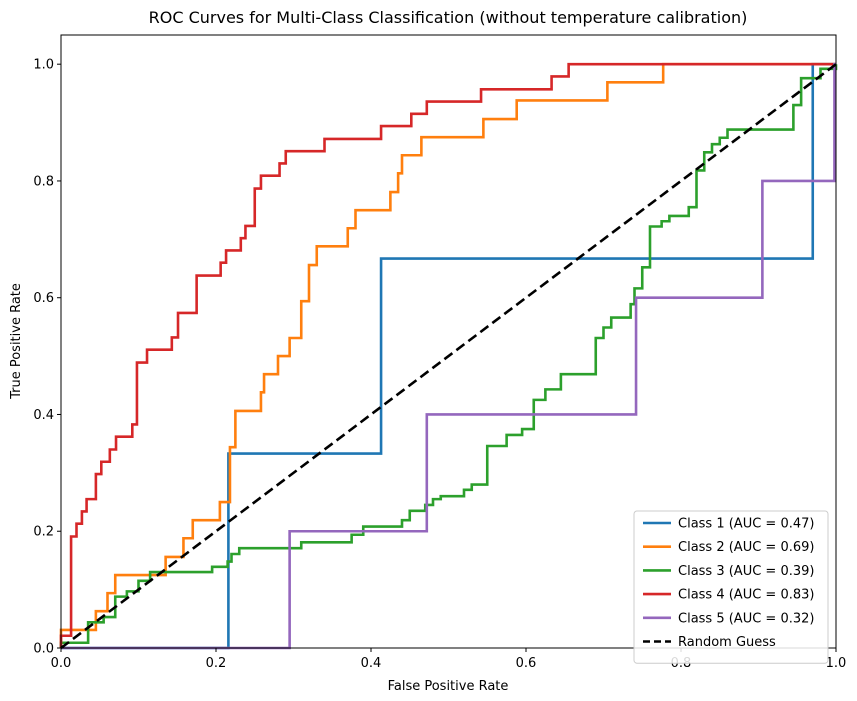 The image size is (857, 701). I want to click on legend-label: Class 4 (AUC = 0.83), so click(746, 595).